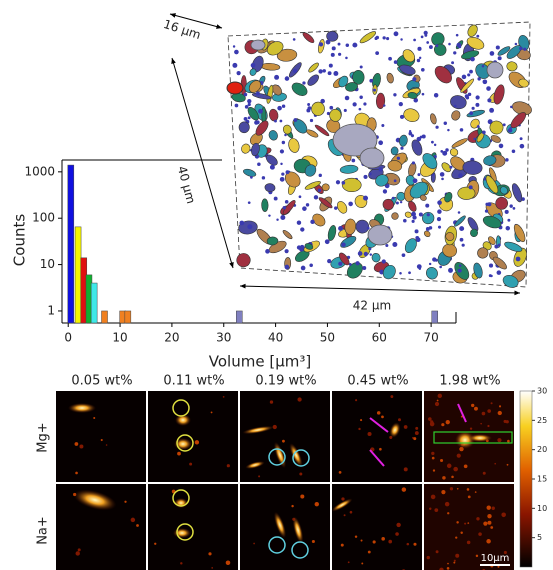 The image size is (553, 570). Describe the element at coordinates (43, 437) in the screenshot. I see `row-label: Mg+` at that location.